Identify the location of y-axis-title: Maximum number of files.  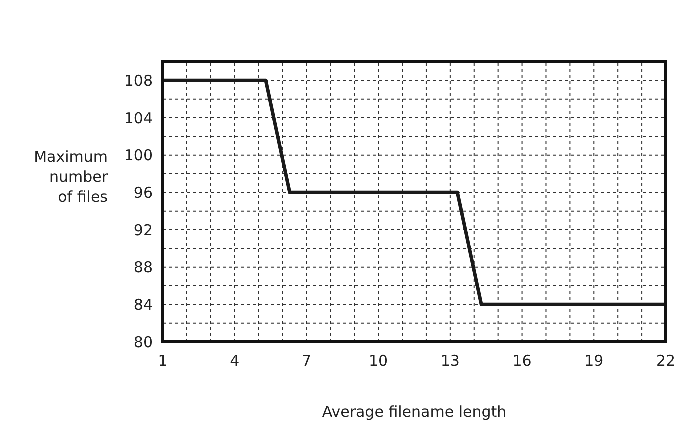
(71, 177).